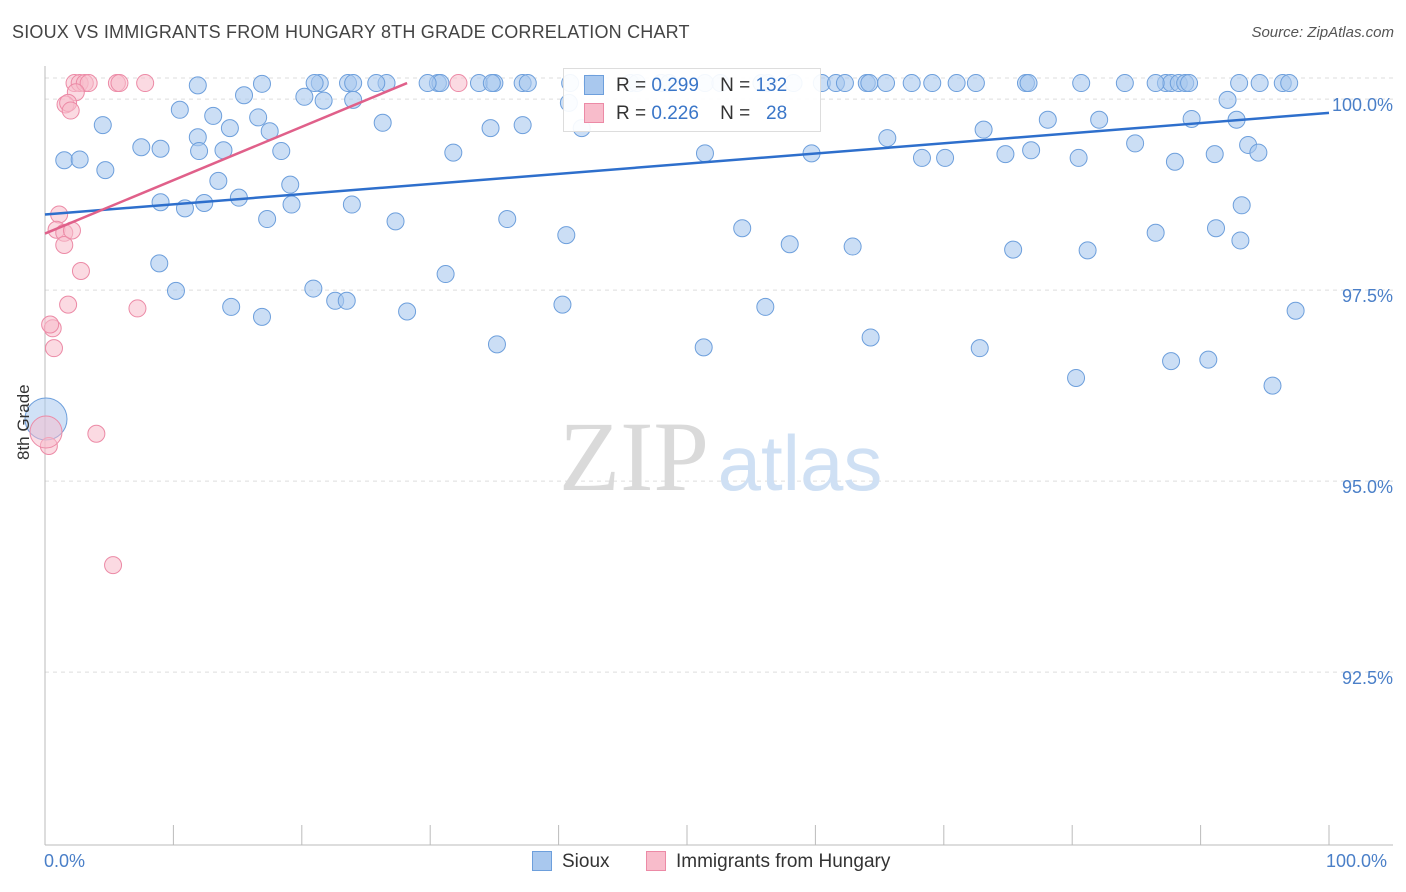  I want to click on y-axis-label: 8th Grade, so click(23, 422).